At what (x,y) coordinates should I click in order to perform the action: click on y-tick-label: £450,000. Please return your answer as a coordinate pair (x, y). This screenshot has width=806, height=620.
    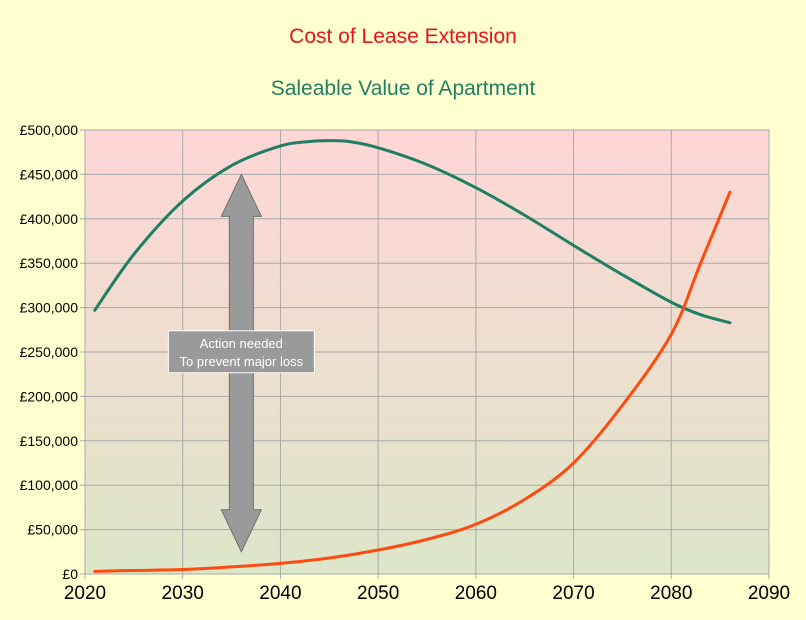
    Looking at the image, I should click on (49, 174).